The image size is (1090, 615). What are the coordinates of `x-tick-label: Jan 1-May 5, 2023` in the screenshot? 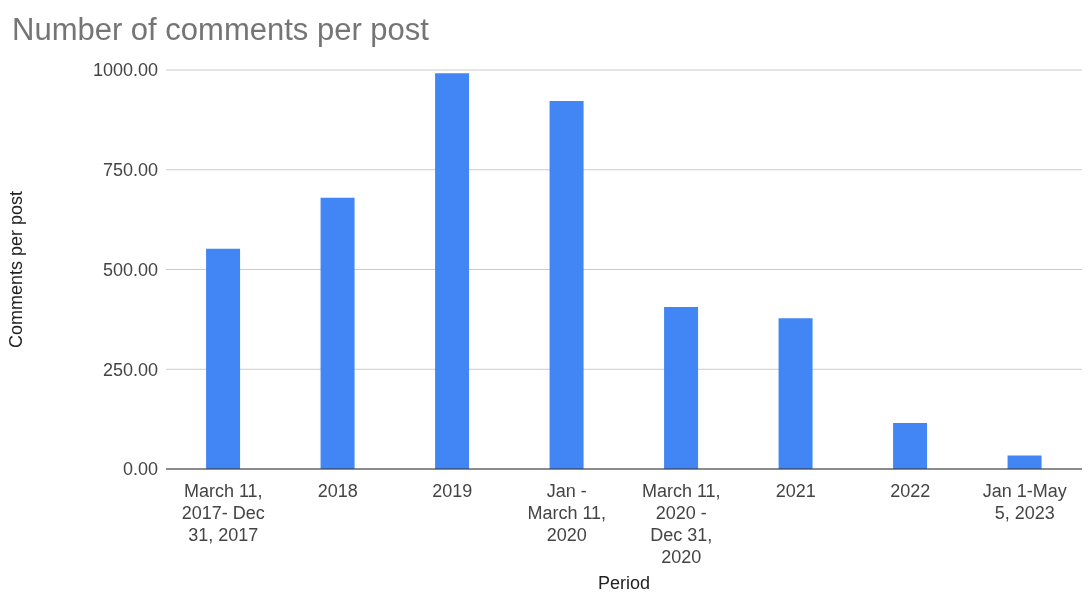 It's located at (1024, 502).